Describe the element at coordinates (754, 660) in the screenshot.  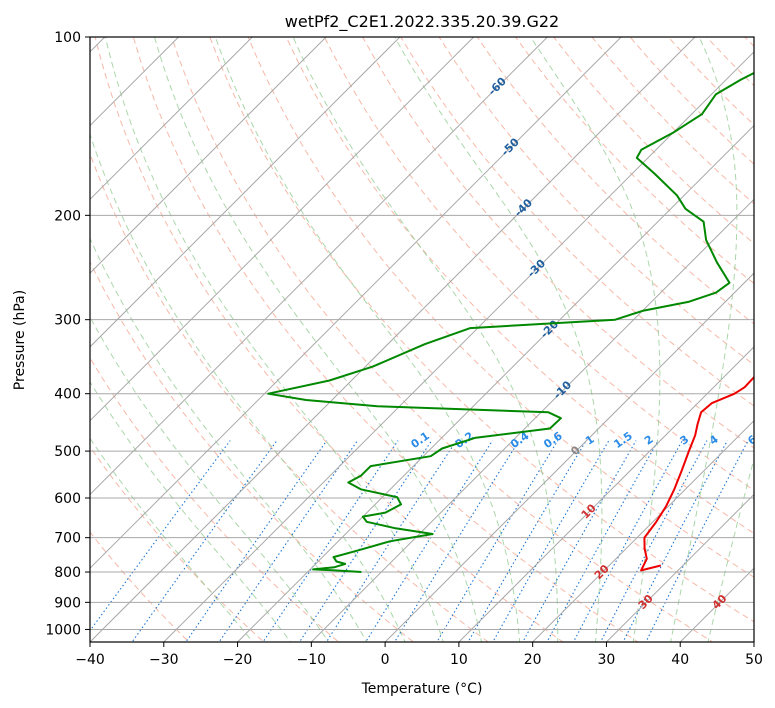
I see `x-tick-label: 50` at that location.